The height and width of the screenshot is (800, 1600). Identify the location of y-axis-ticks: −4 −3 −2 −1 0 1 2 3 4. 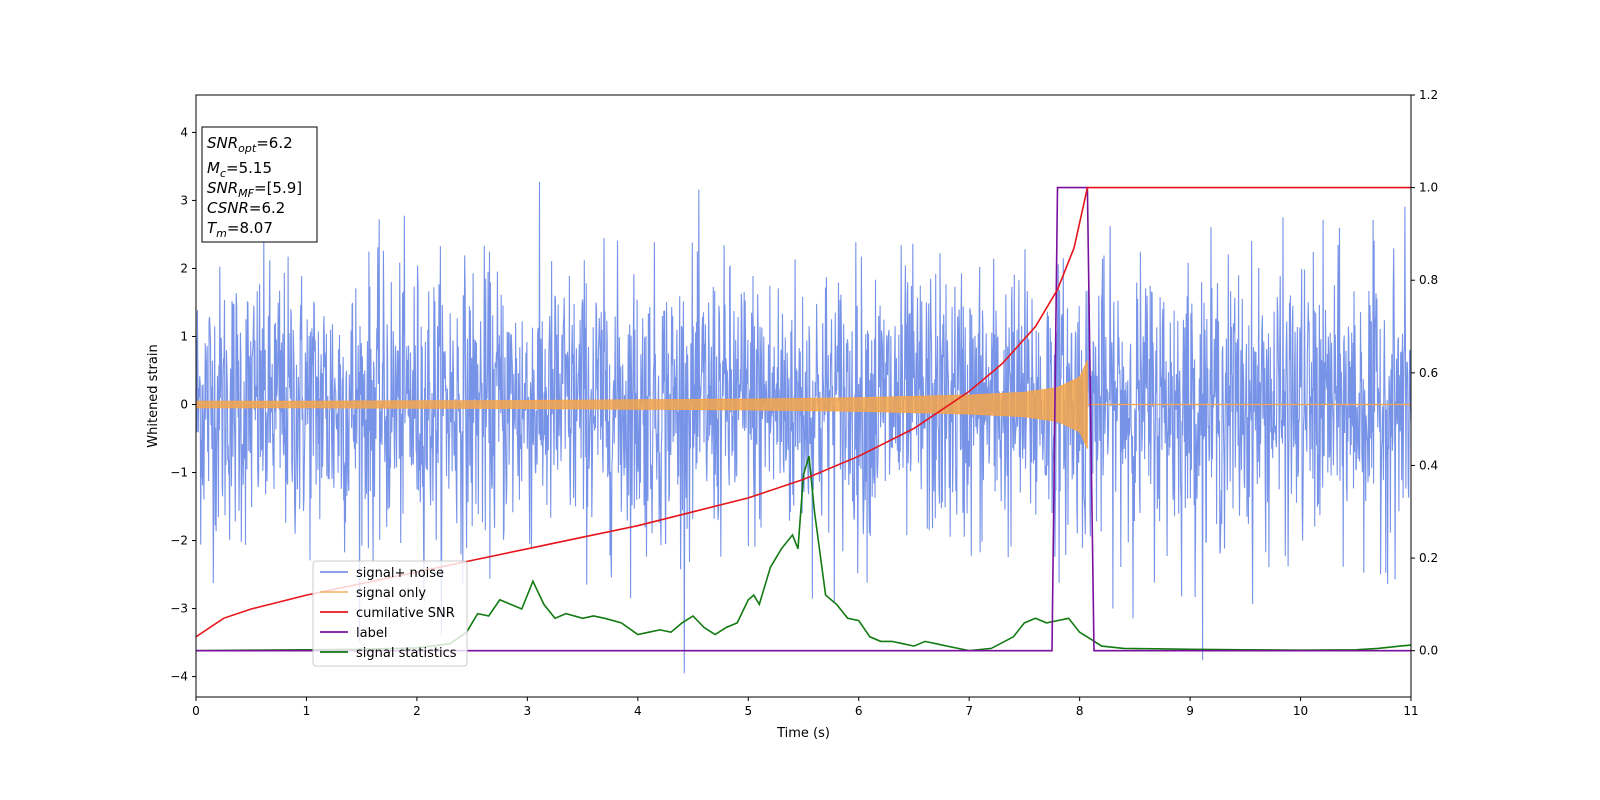
(183, 404).